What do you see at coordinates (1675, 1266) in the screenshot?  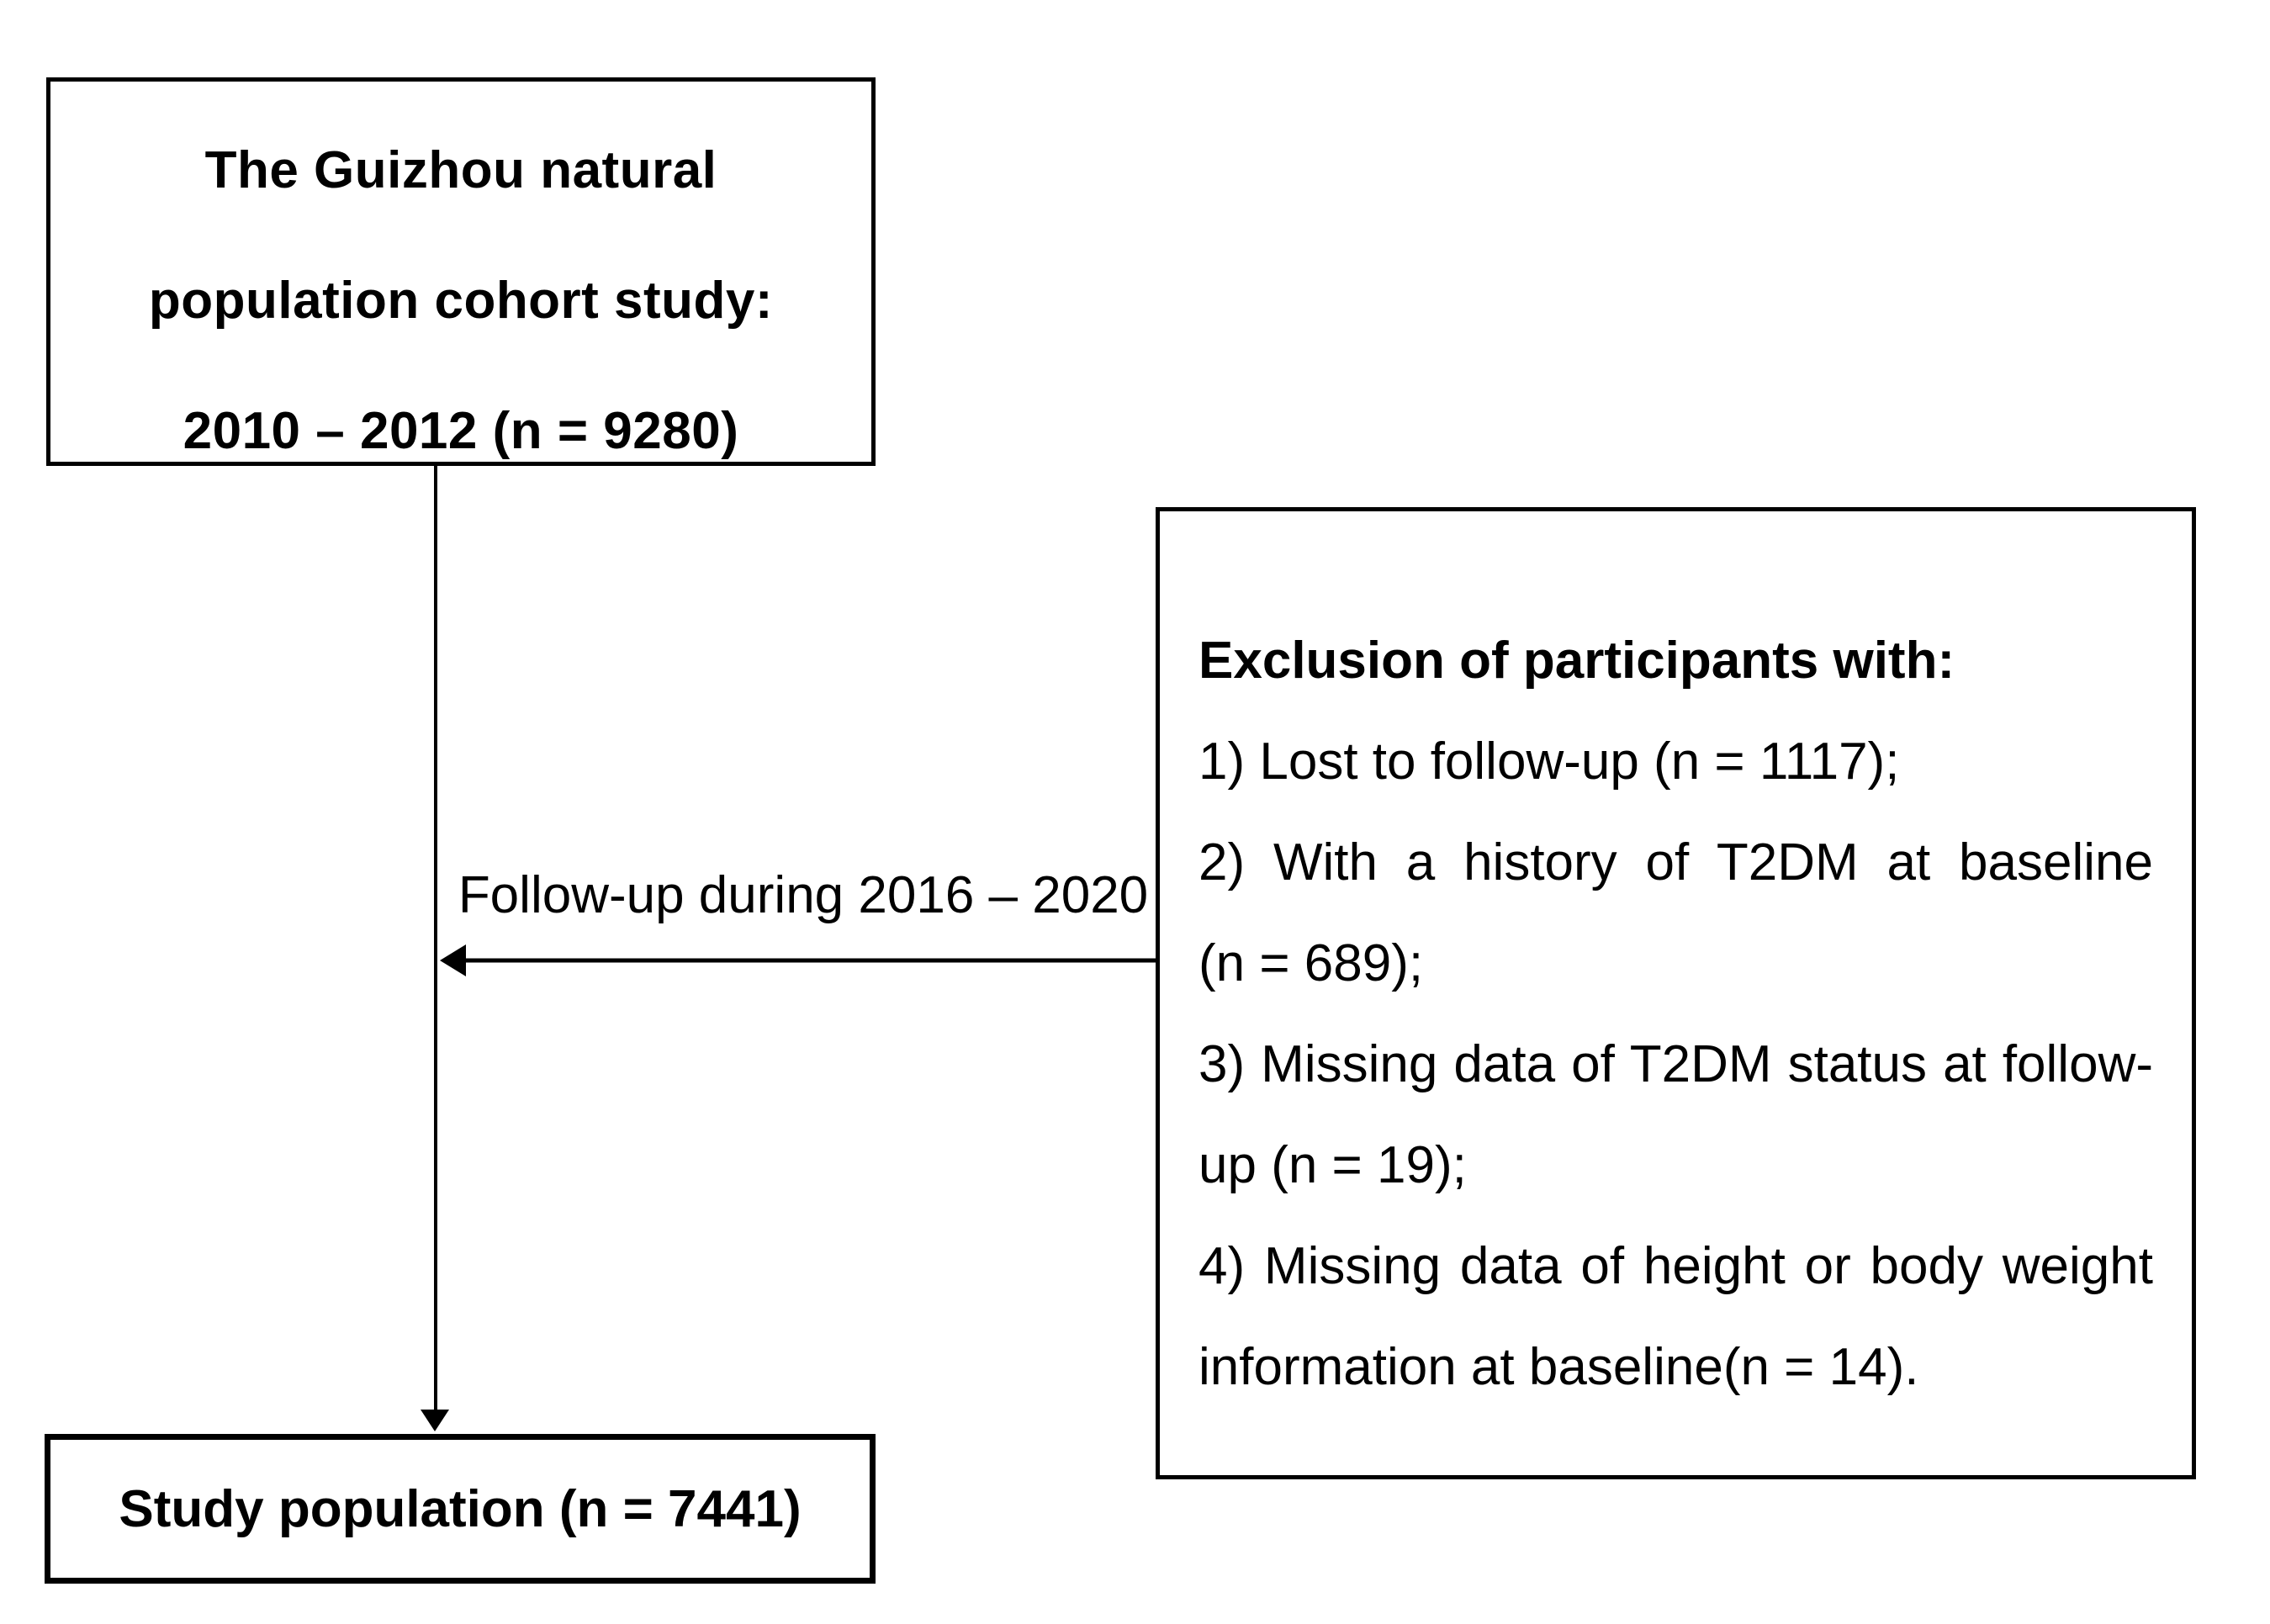 I see `exclusion-item-4-line-1: 4) Missing data of height or body weight` at bounding box center [1675, 1266].